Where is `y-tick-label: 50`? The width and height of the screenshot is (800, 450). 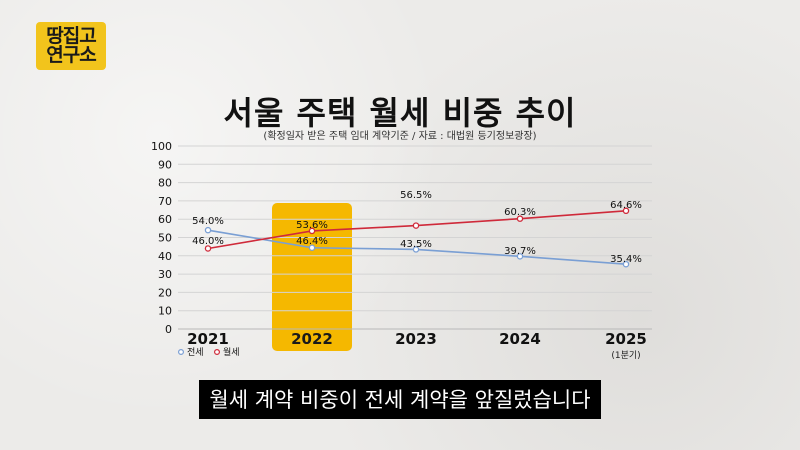
y-tick-label: 50 is located at coordinates (165, 238).